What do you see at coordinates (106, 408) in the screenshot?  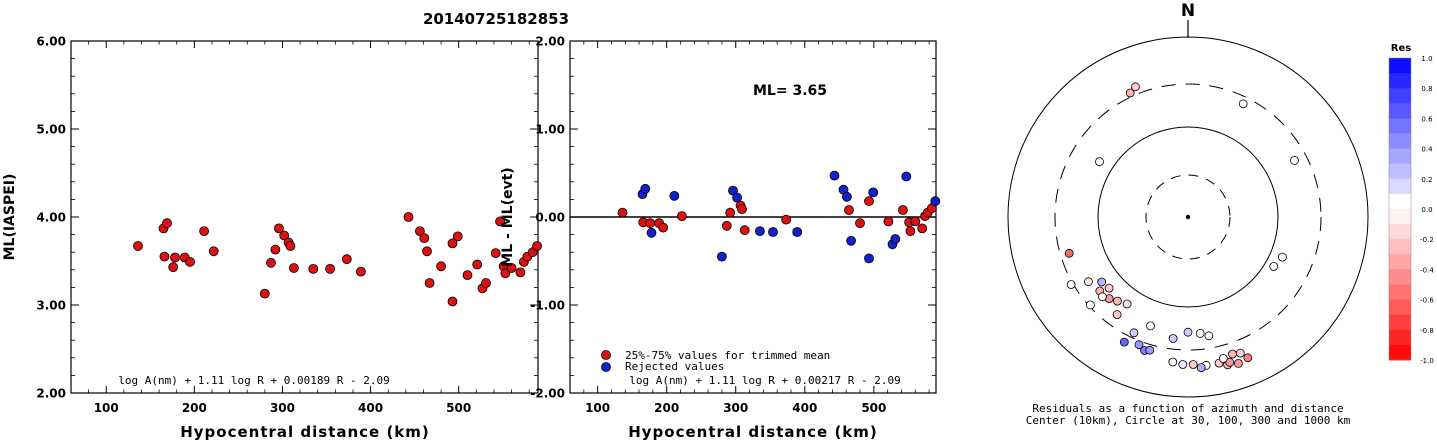 I see `p0-xtick-label: 100` at bounding box center [106, 408].